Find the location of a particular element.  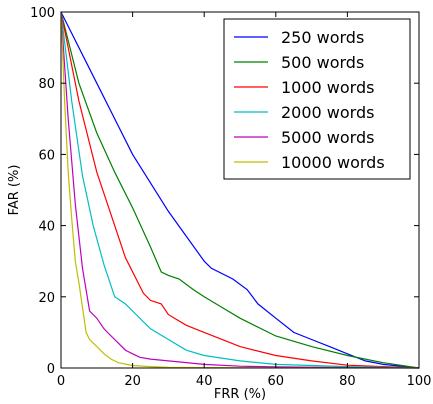

legend-label-1: 500 words is located at coordinates (322, 62).